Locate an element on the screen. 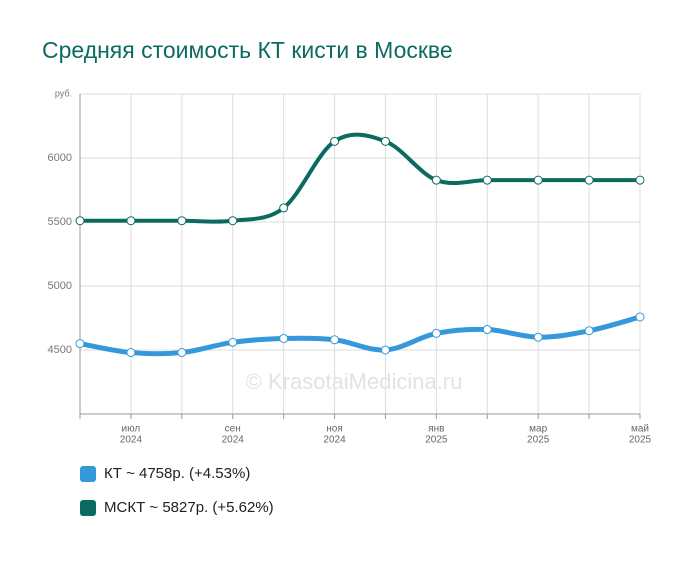  legend-label: МСКТ ~ 5827р. (+5.62%) is located at coordinates (189, 507).